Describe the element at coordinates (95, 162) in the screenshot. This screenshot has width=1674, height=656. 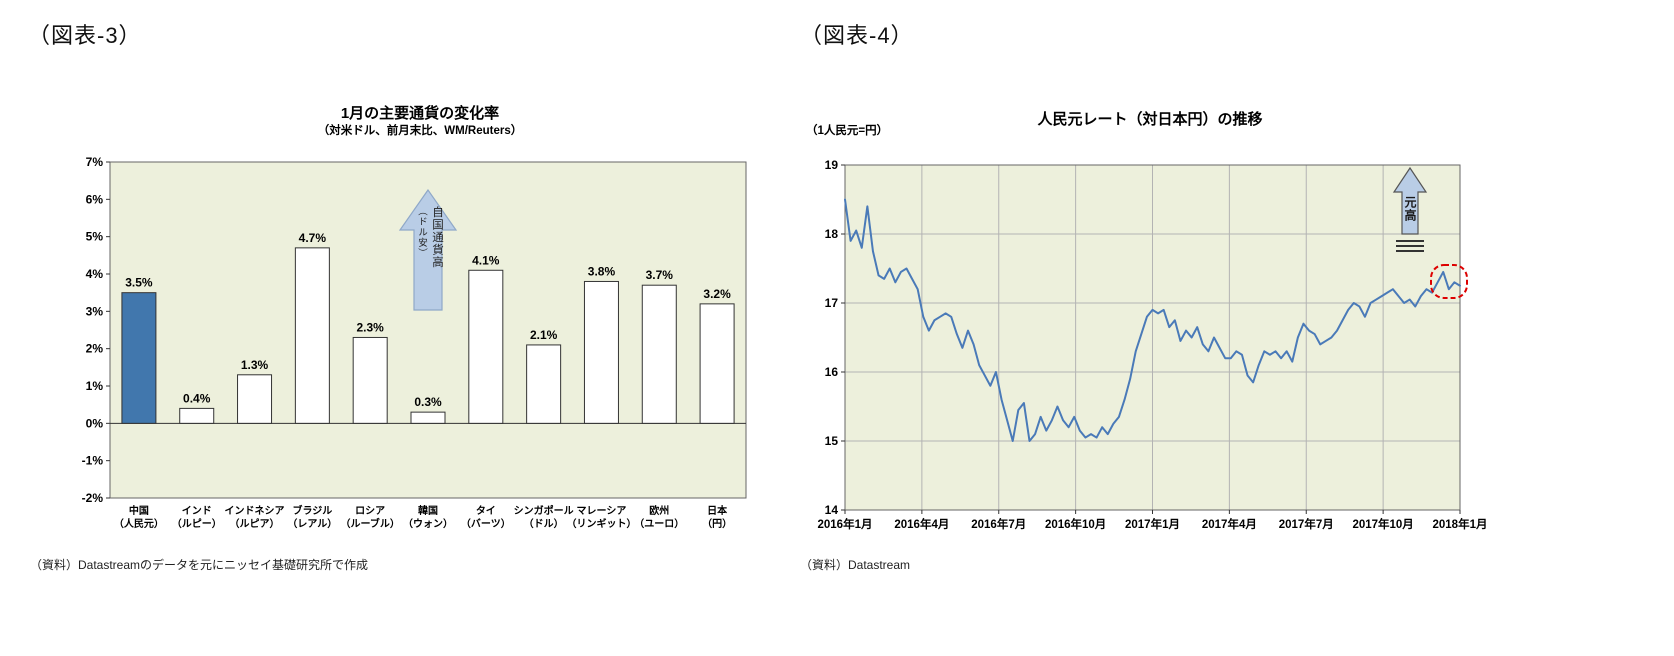
I see `svg-text: 7%` at that location.